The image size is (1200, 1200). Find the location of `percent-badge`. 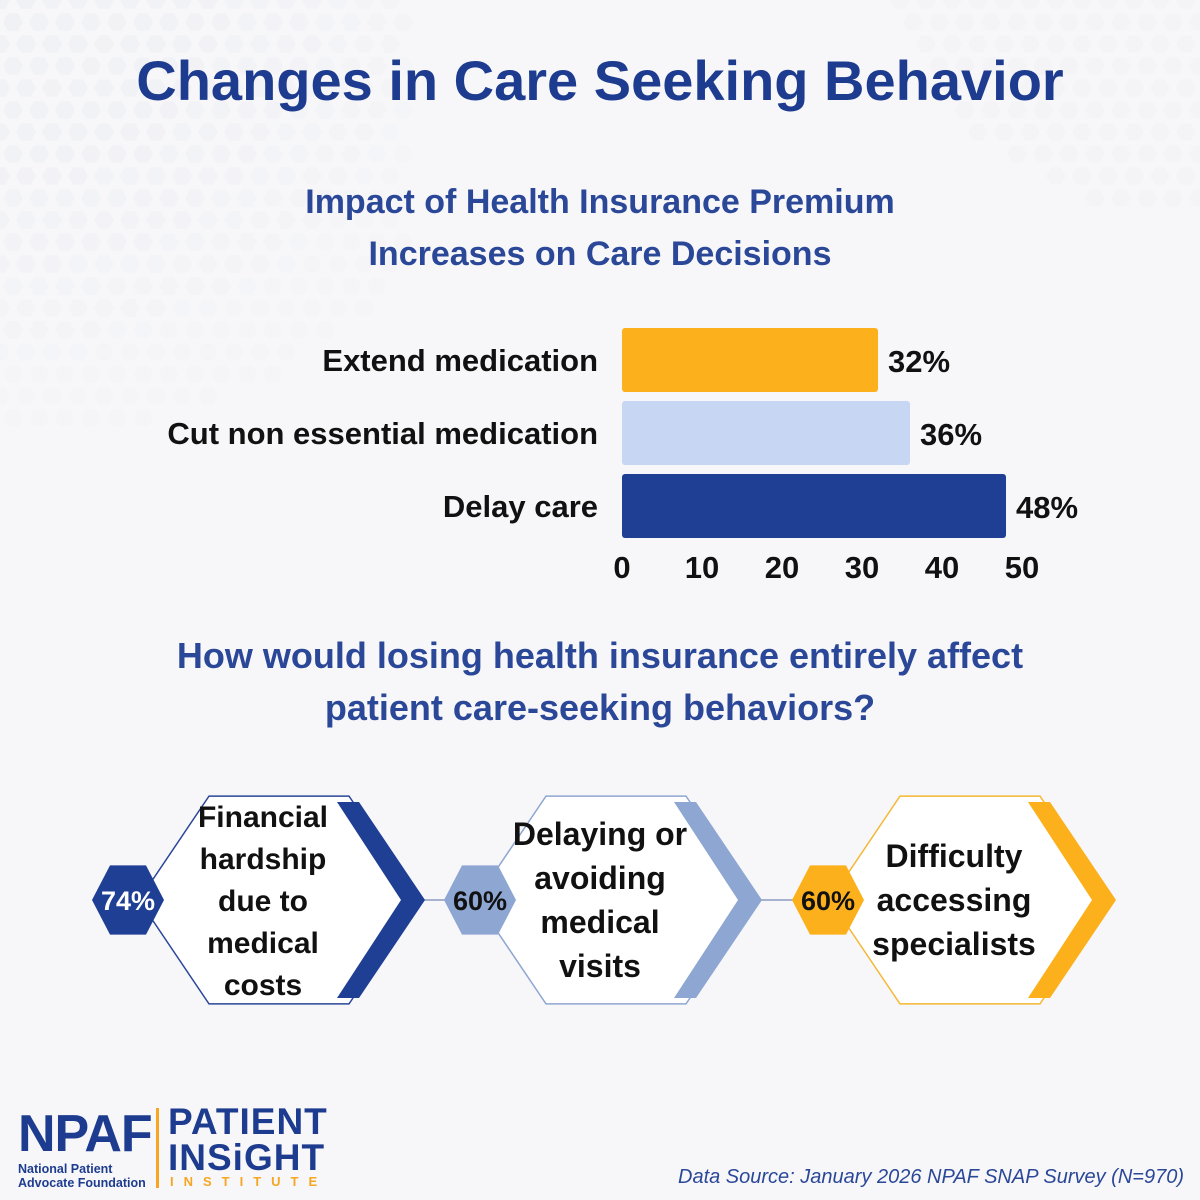

percent-badge is located at coordinates (128, 900).